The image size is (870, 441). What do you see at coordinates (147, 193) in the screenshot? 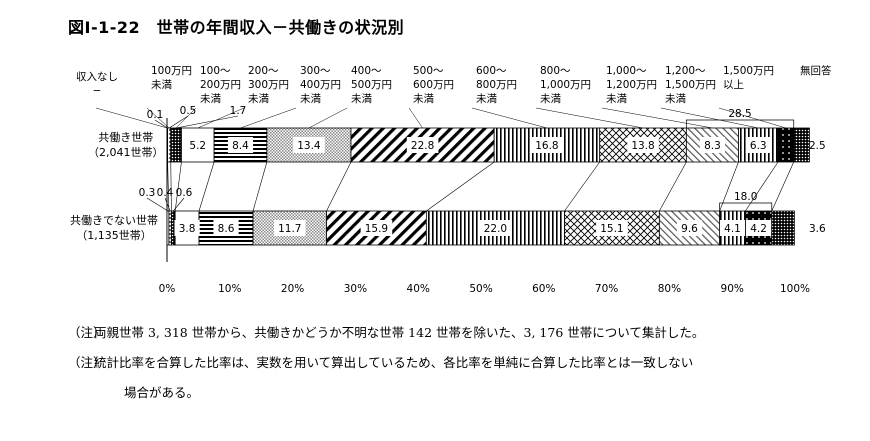
I see `data-label: 0.3` at bounding box center [147, 193].